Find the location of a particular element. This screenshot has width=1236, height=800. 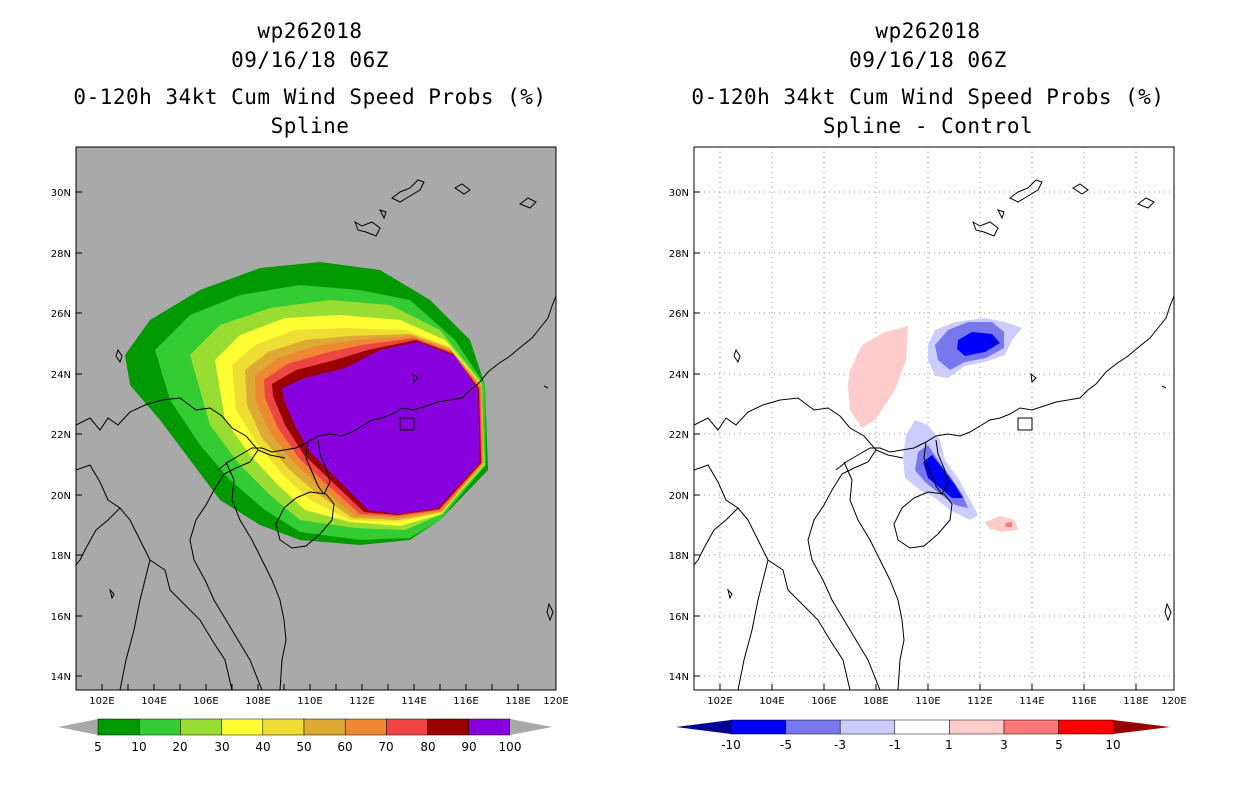

right-title-date: 09/16/18 06Z is located at coordinates (928, 60).